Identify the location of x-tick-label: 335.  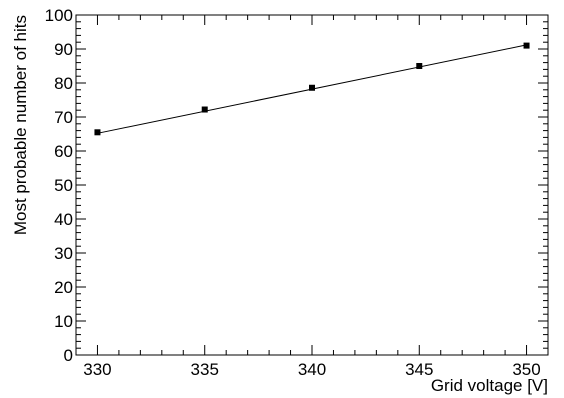
(205, 369).